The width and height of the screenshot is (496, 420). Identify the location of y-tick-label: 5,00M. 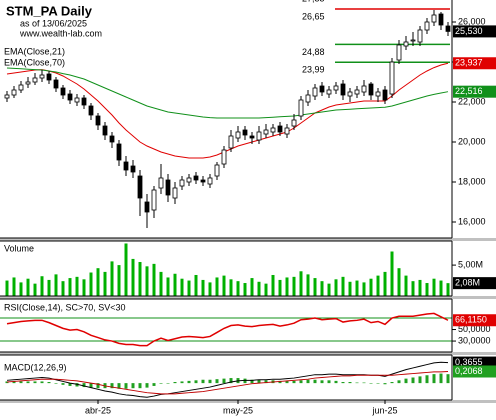
(470, 264).